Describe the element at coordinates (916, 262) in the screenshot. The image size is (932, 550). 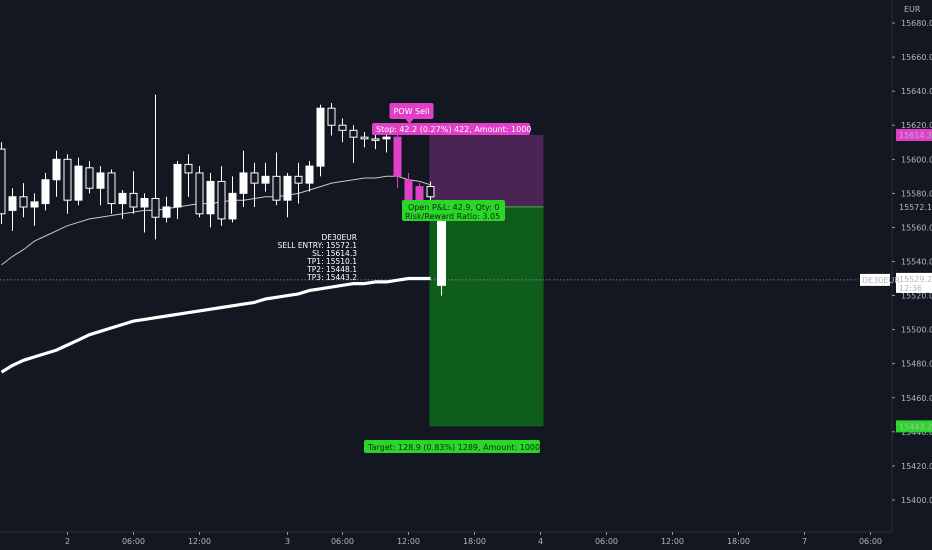
I see `y-tick-label: 15540.0` at that location.